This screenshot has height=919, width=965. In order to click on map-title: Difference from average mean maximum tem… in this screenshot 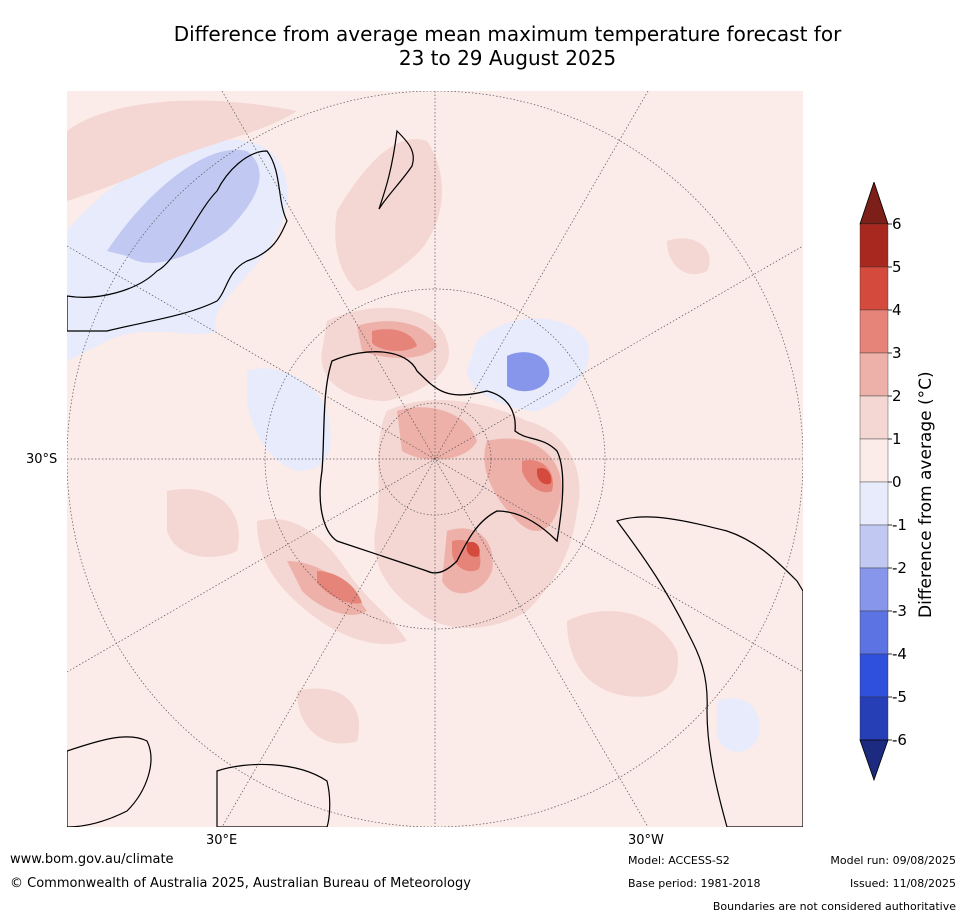, I will do `click(482, 46)`.